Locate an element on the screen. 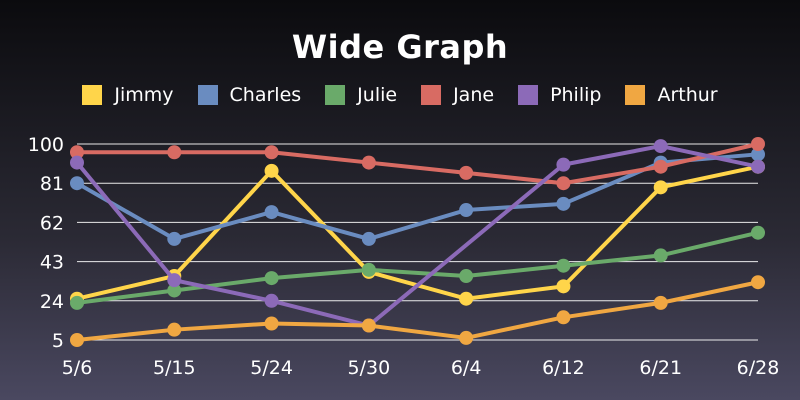 The height and width of the screenshot is (400, 800). legend-swatch-julie is located at coordinates (335, 95).